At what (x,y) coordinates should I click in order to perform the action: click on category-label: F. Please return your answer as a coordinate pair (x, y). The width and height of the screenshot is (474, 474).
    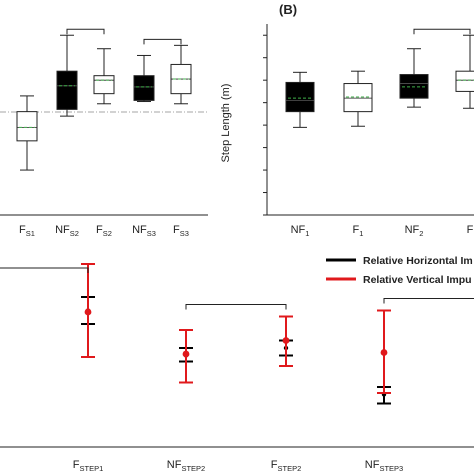
    Looking at the image, I should click on (470, 230).